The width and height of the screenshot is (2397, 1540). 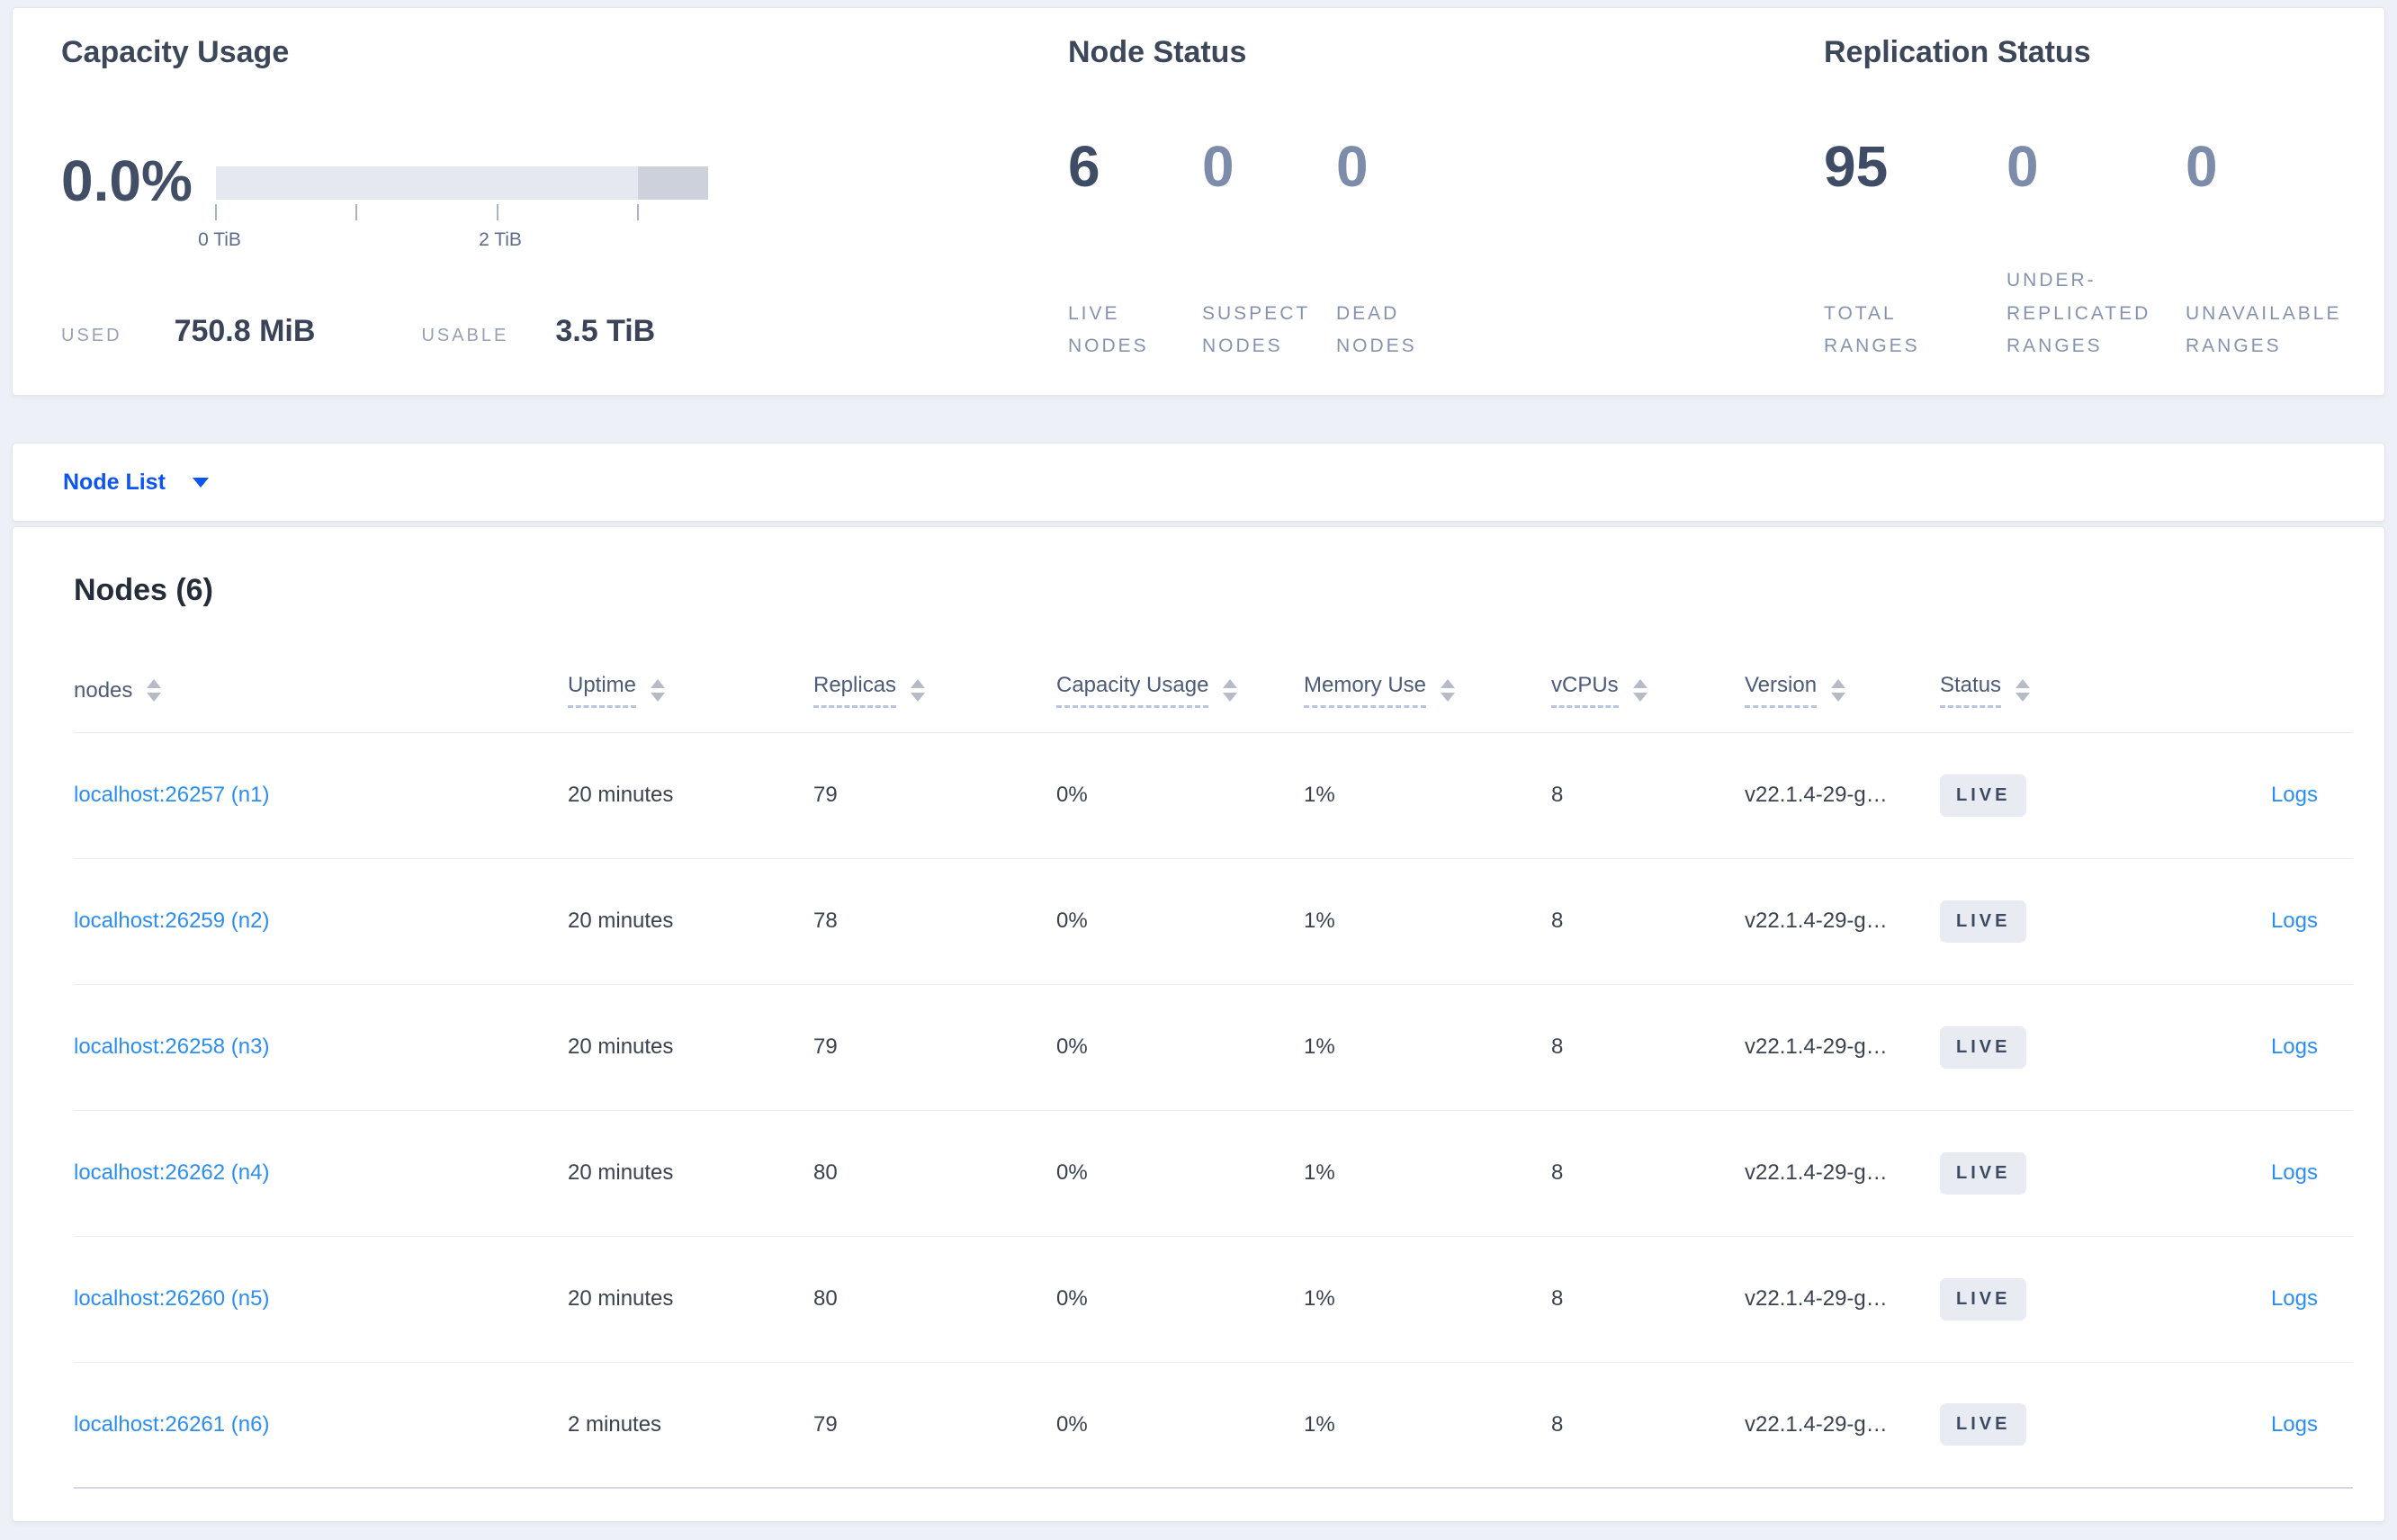 I want to click on column-header-capacity-usage: Capacity Usage, so click(x=1132, y=691).